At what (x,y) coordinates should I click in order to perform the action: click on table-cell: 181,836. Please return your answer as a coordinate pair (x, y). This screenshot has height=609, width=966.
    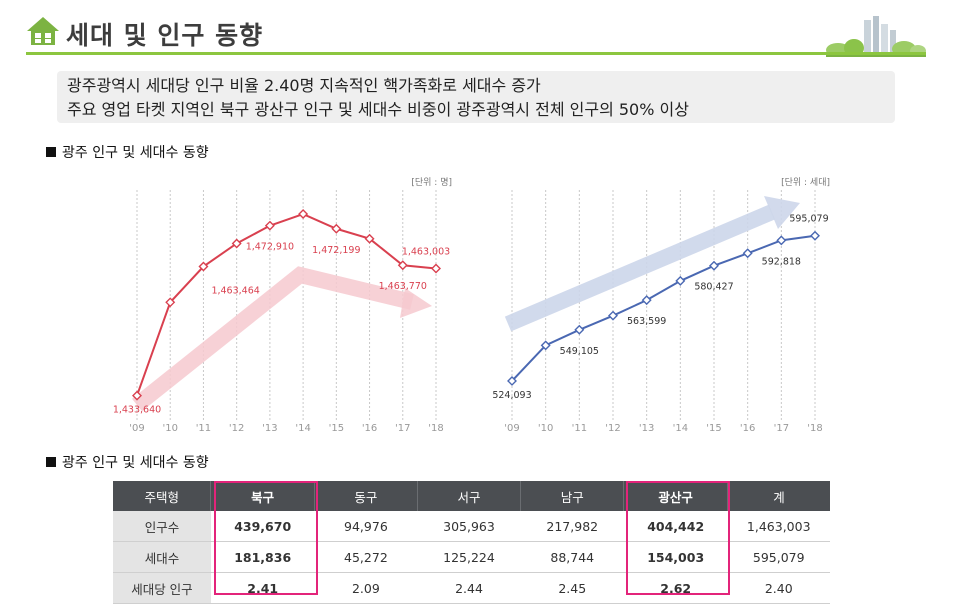
    Looking at the image, I should click on (262, 557).